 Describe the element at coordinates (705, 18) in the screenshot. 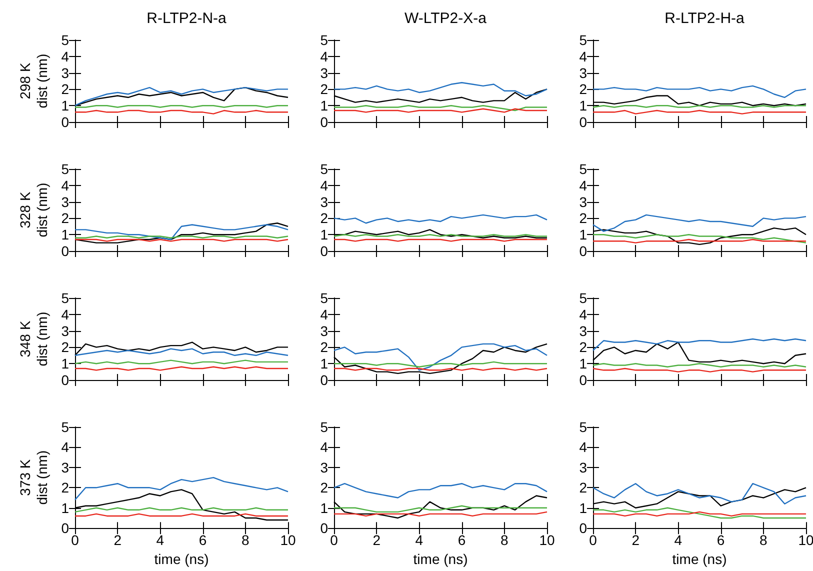

I see `chart-title: R-LTP2-H-a` at that location.